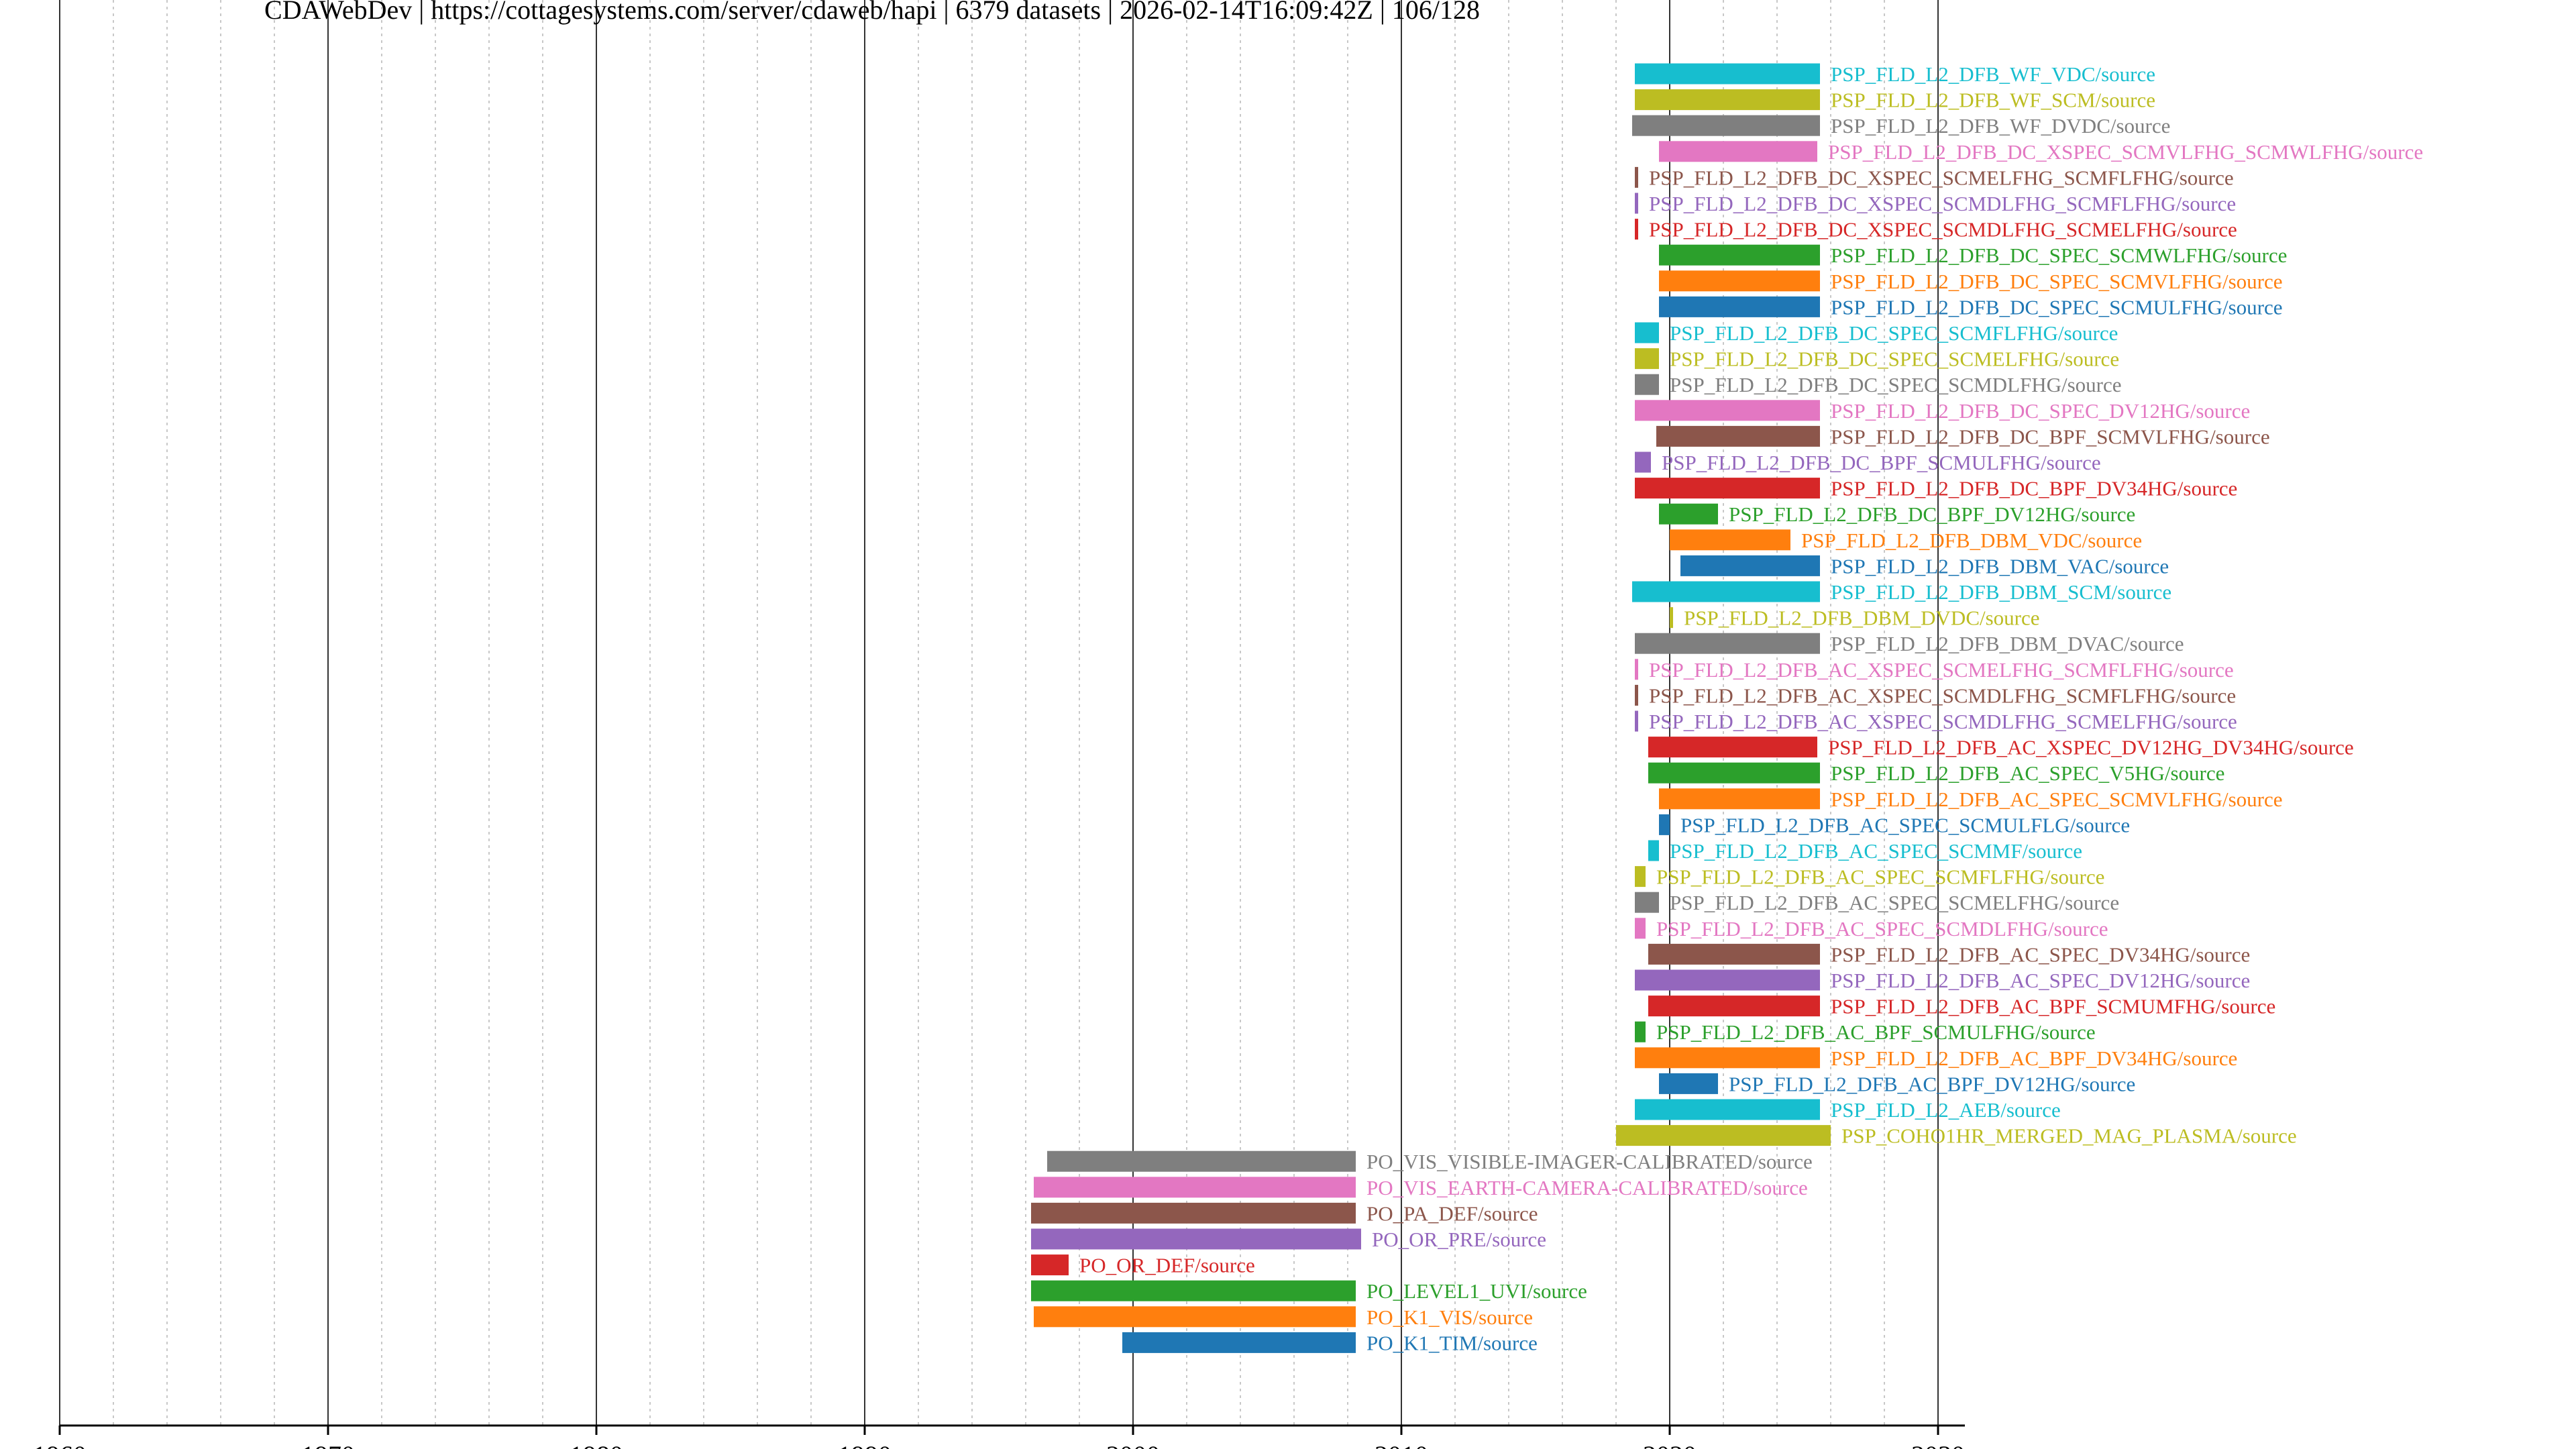 The width and height of the screenshot is (2576, 1449). Describe the element at coordinates (1896, 384) in the screenshot. I see `dataset-label: PSP_FLD_L2_DFB_DC_SPEC_SCMDLFHG/source` at that location.